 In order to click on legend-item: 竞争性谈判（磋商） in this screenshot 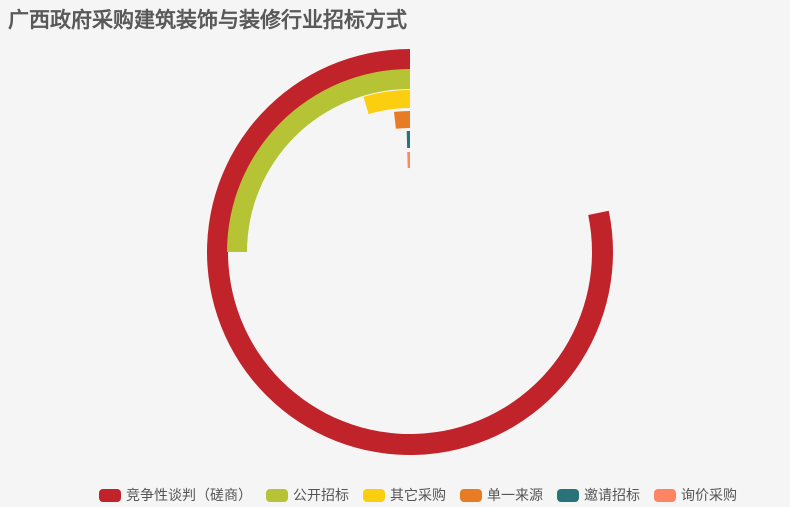, I will do `click(175, 495)`.